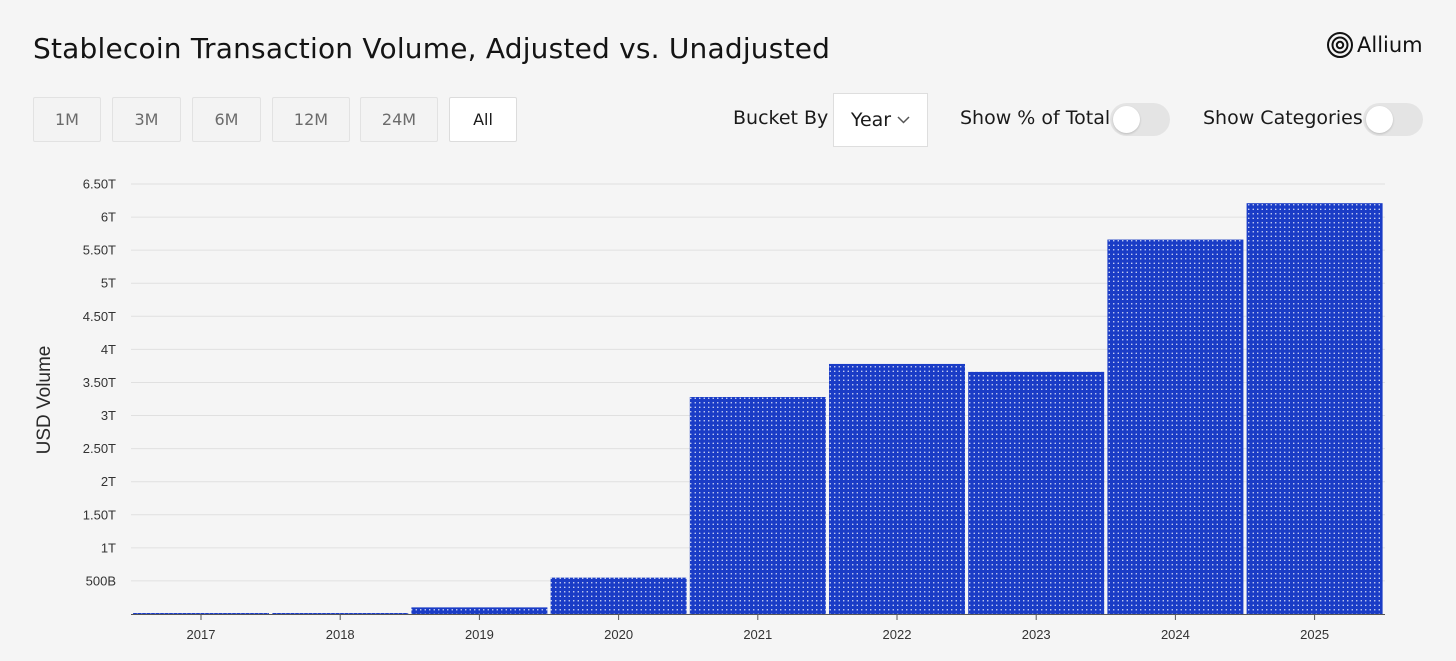 The height and width of the screenshot is (661, 1456). Describe the element at coordinates (781, 118) in the screenshot. I see `bucket-by-label: Bucket By` at that location.